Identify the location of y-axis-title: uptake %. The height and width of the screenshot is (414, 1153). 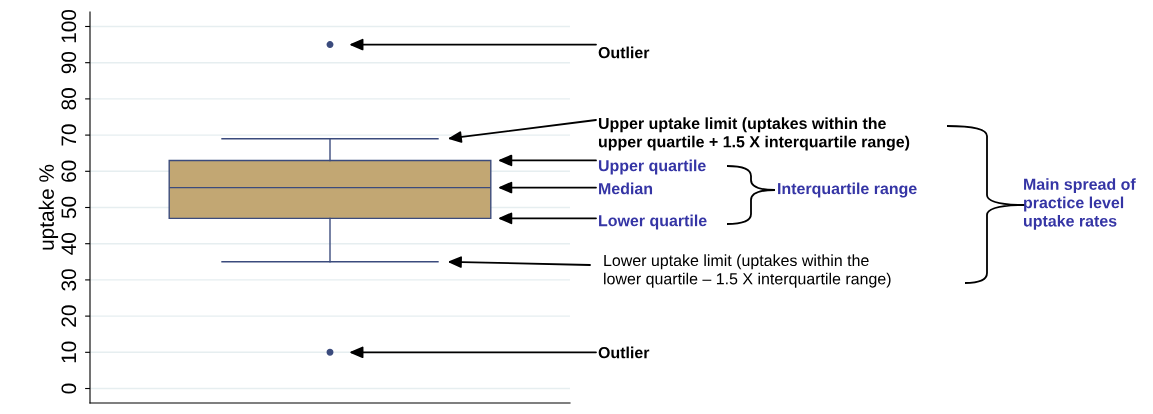
(48, 207).